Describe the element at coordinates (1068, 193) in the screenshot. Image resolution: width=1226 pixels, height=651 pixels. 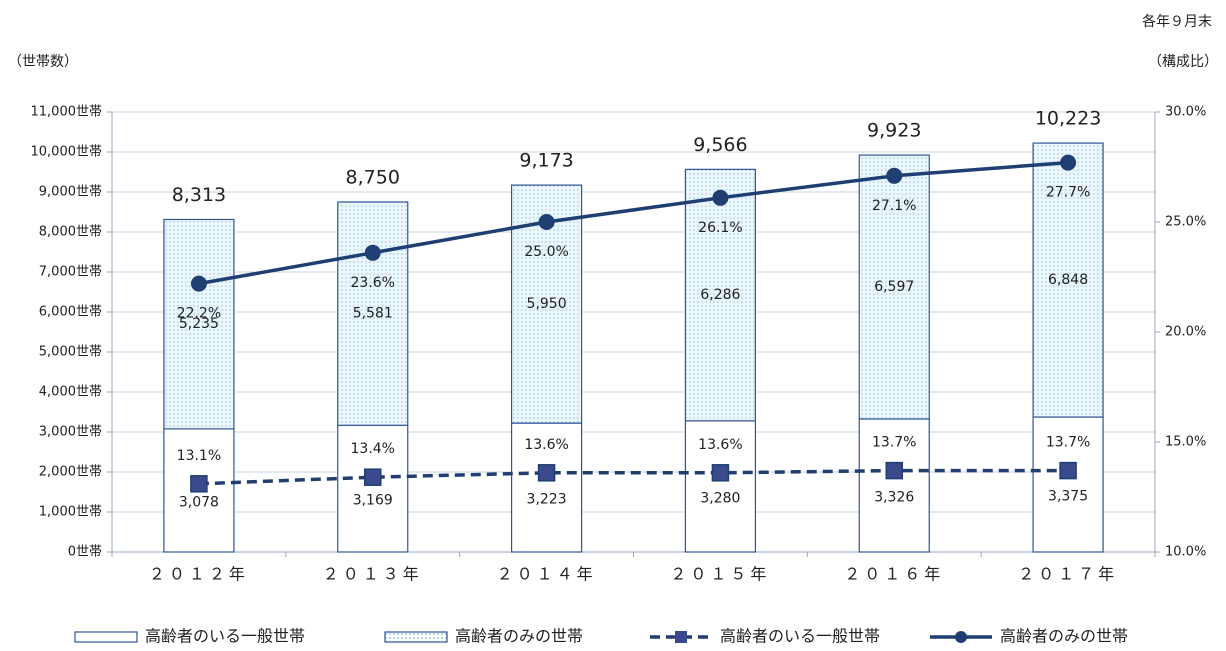
I see `value-label: 27.7%` at that location.